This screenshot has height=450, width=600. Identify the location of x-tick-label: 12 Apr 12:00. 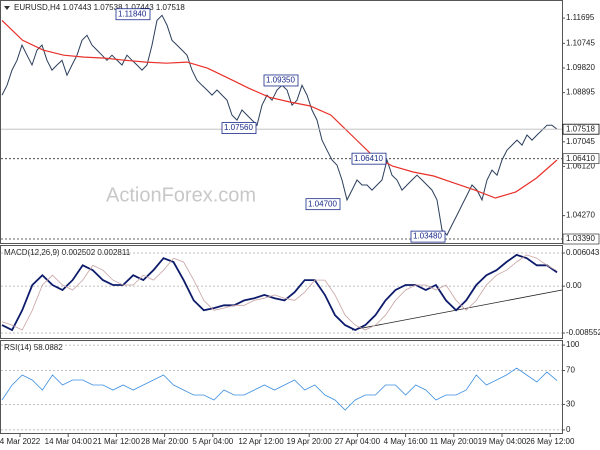
(261, 441).